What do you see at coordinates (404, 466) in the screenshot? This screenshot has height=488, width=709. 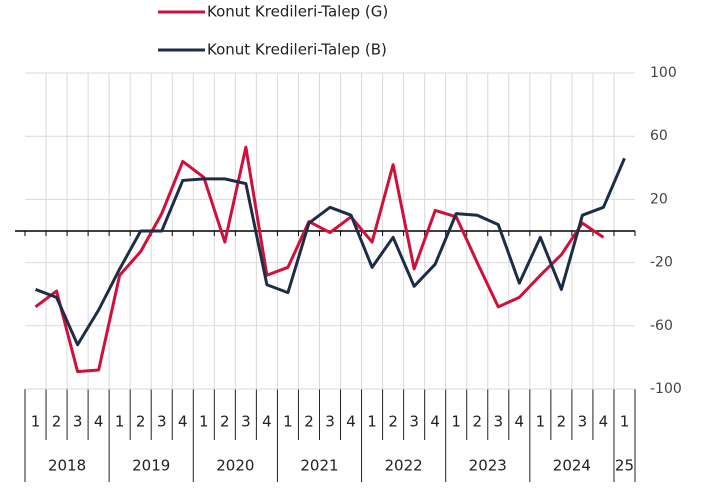 I see `year-label: 2022` at bounding box center [404, 466].